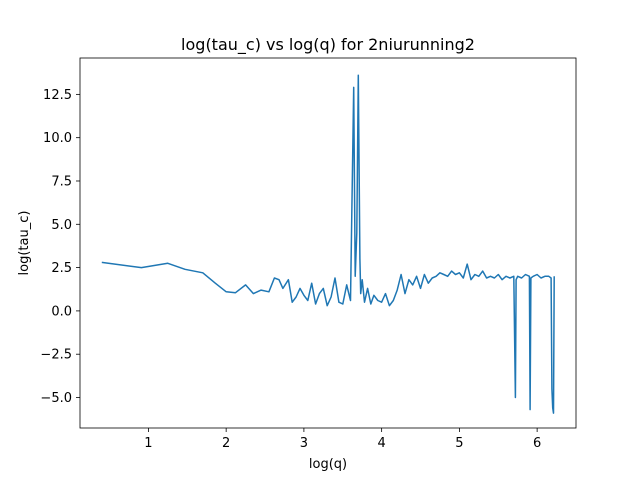 The width and height of the screenshot is (640, 480). I want to click on y-axis: −5.0 −2.5 0.0 2.5 5.0 7.5 10.0 12.5, so click(60, 247).